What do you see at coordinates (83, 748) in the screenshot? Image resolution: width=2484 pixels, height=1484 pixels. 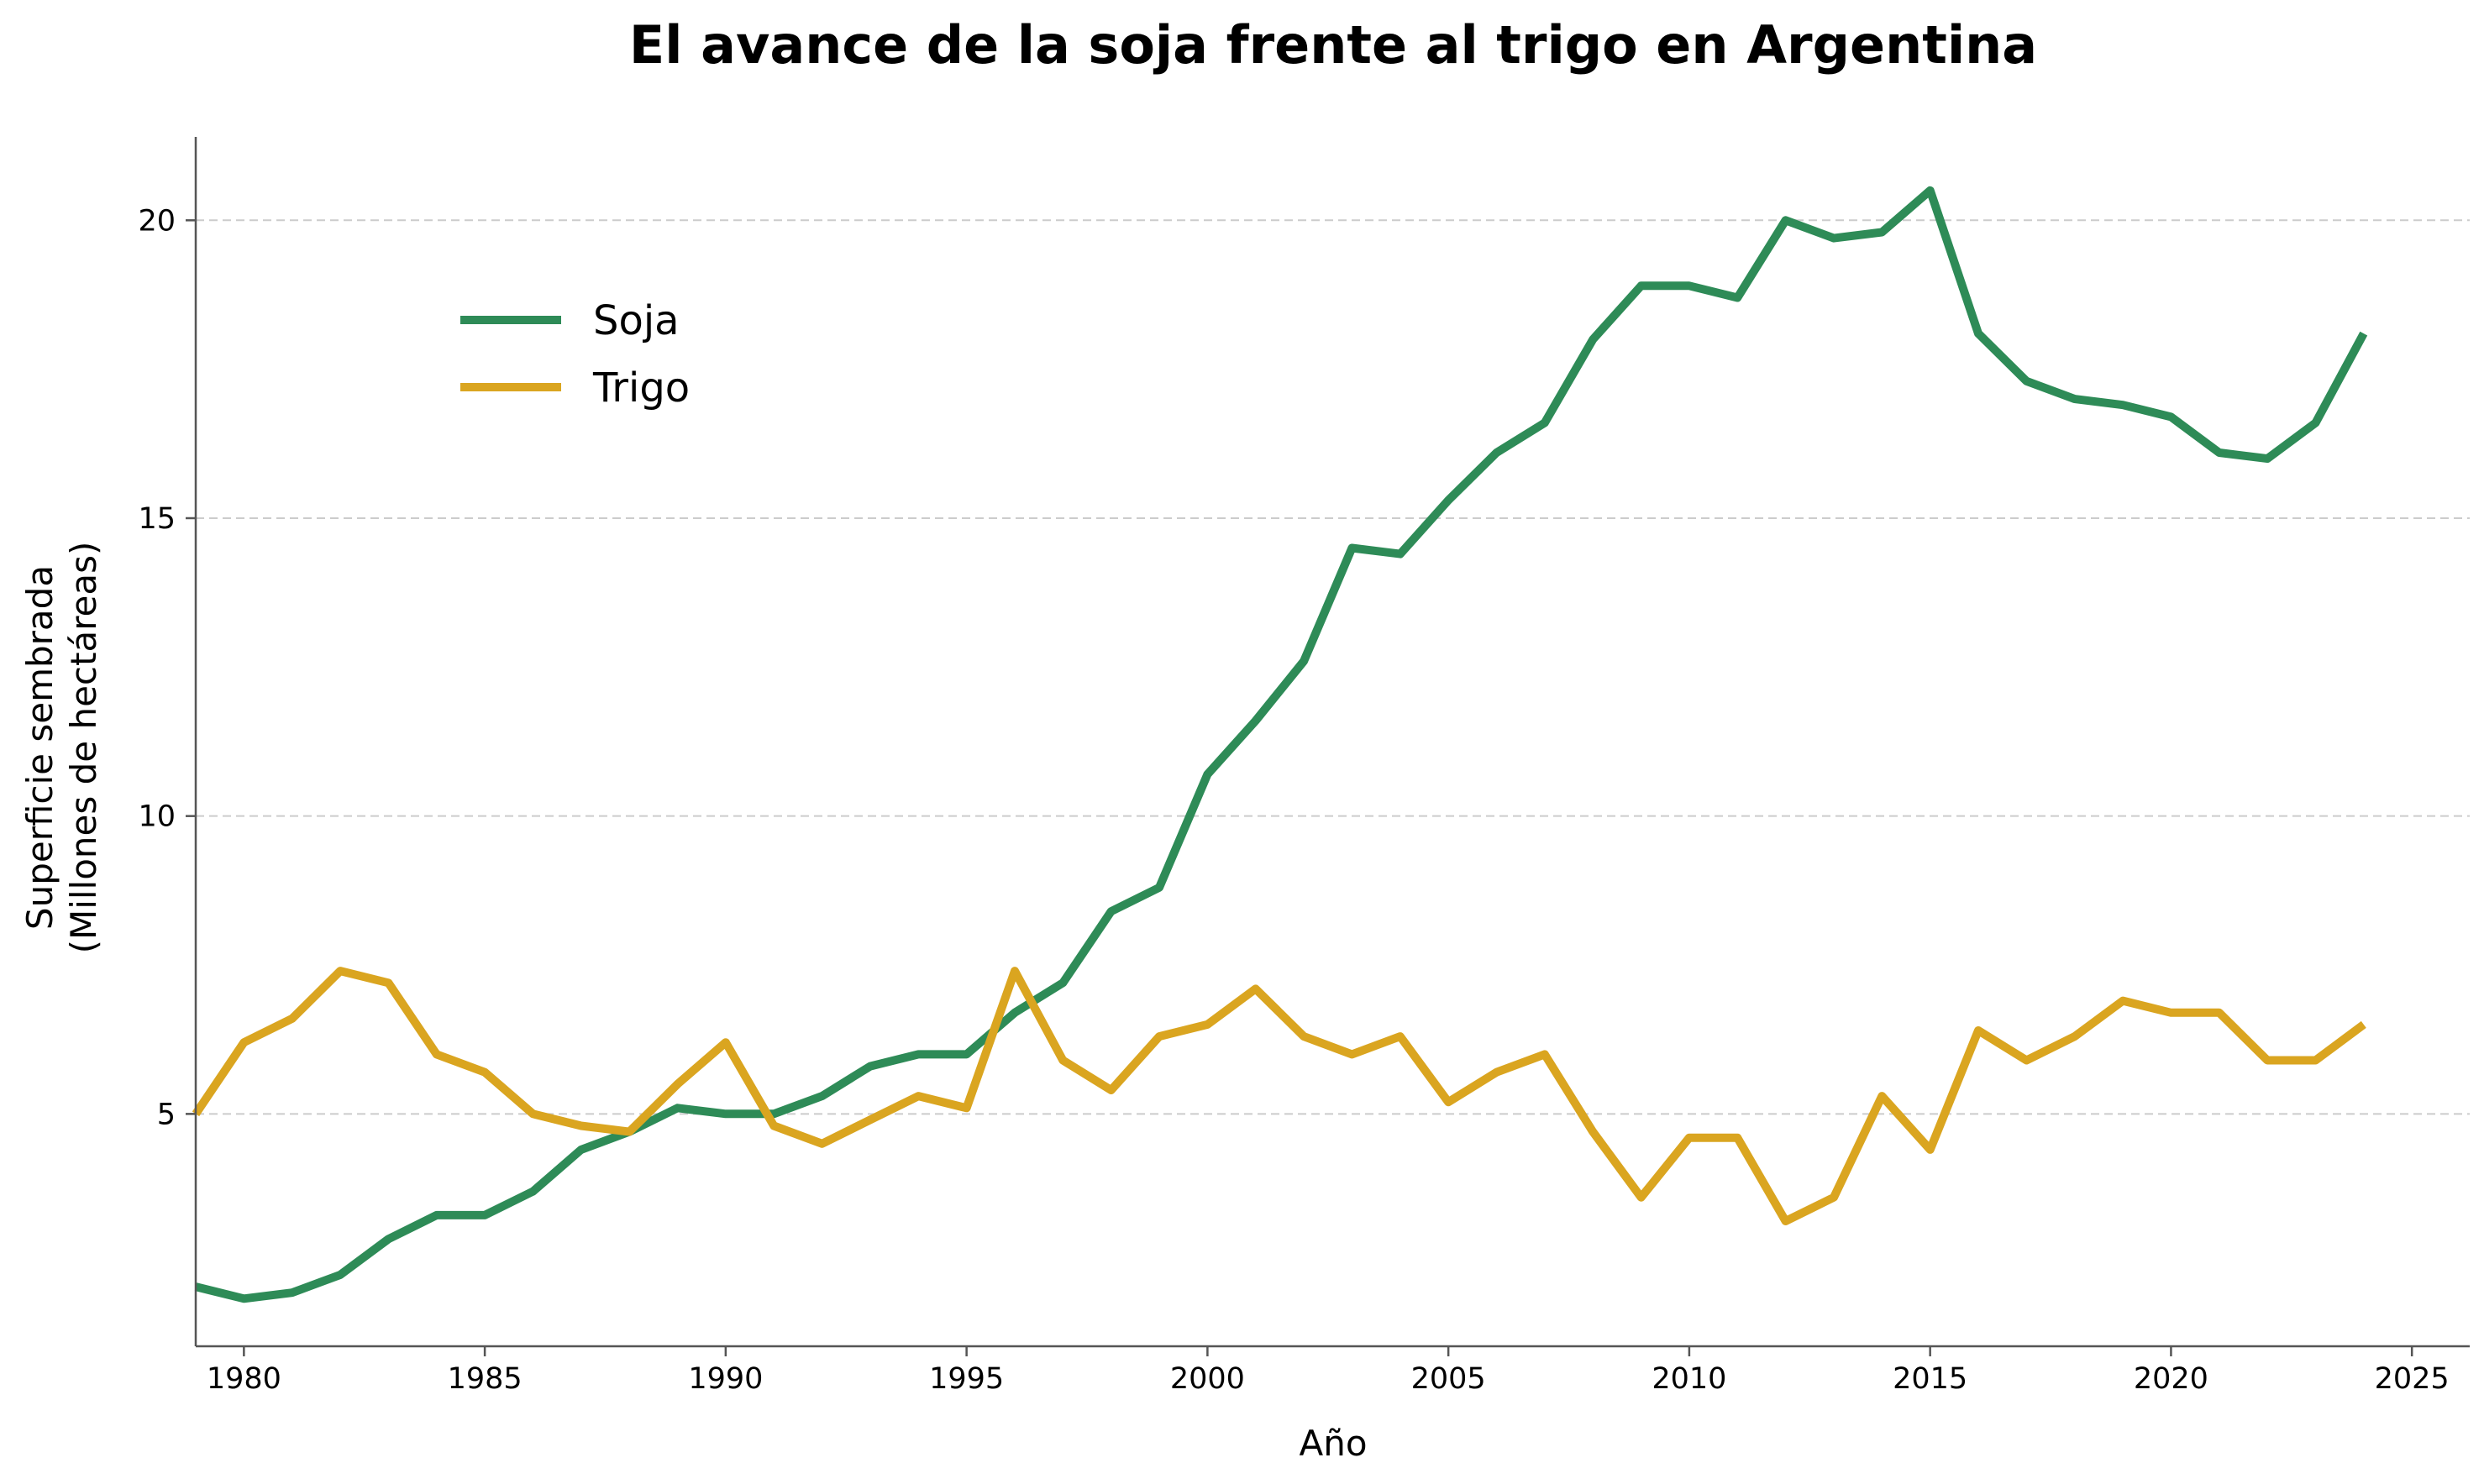 I see `y-axis-label-line-2: (Millones de hectáreas)` at bounding box center [83, 748].